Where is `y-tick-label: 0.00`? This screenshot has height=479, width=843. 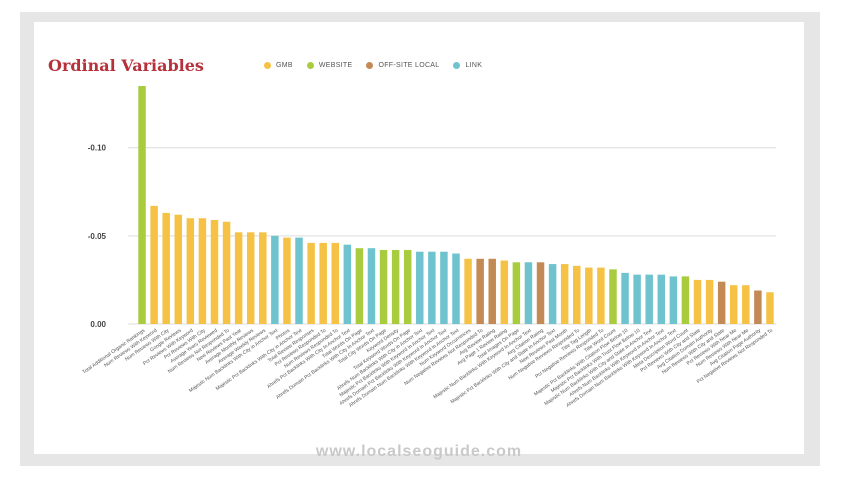
y-tick-label: 0.00 is located at coordinates (98, 324).